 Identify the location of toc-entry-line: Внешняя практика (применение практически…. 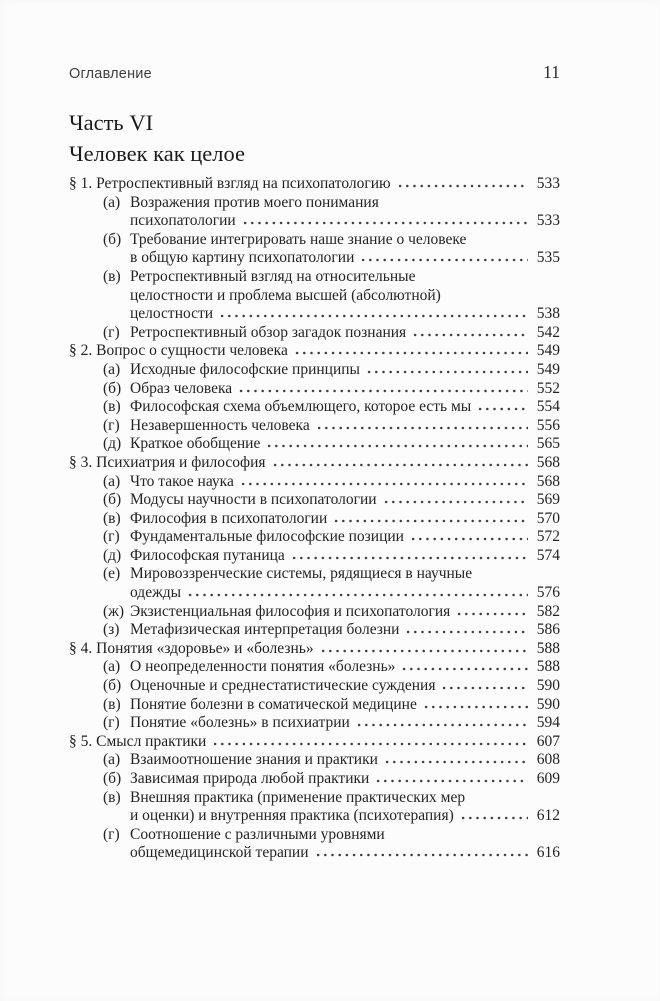
(298, 797).